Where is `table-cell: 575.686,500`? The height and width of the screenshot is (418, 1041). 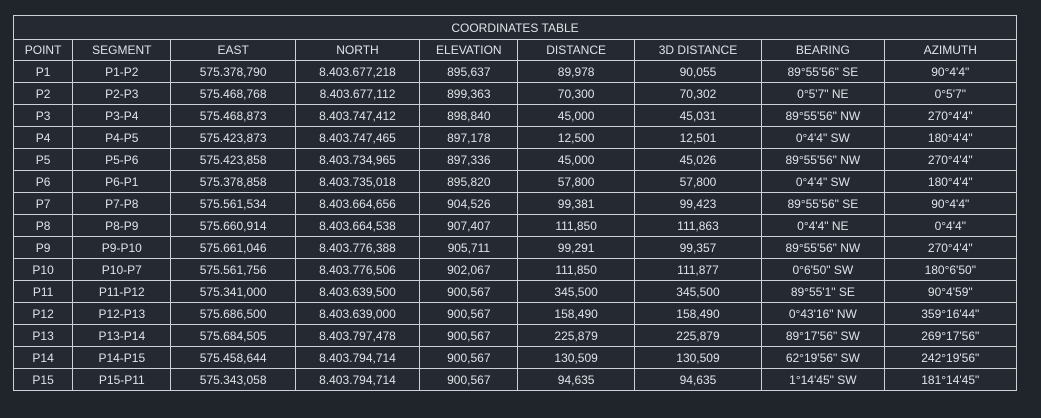 table-cell: 575.686,500 is located at coordinates (233, 313).